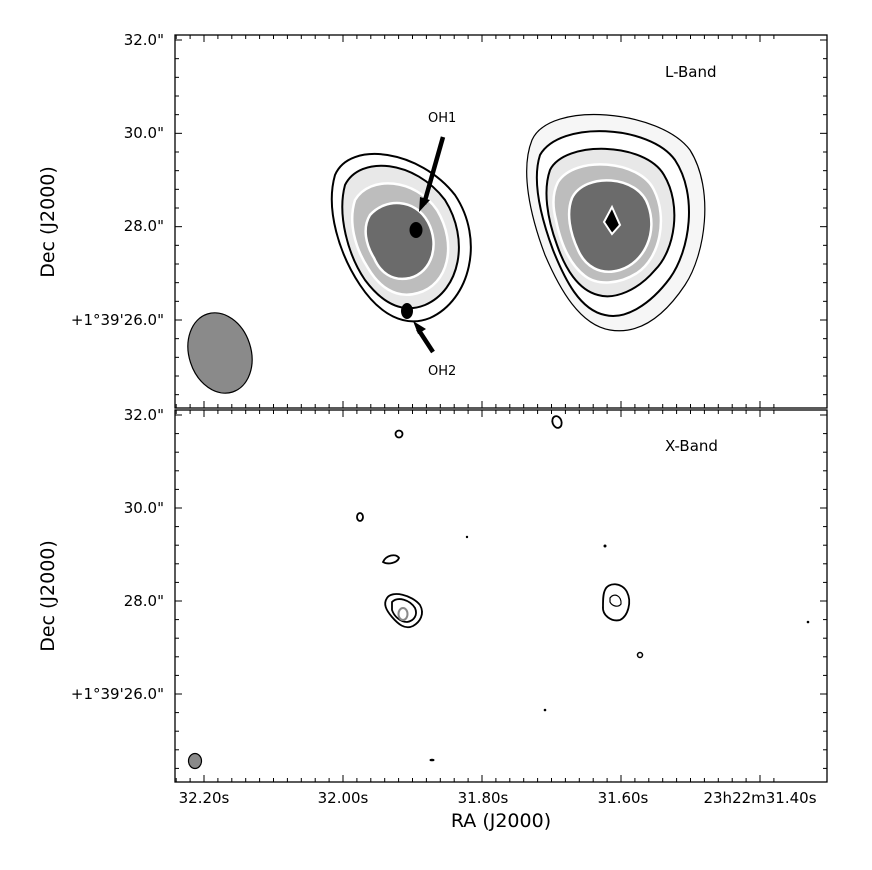  Describe the element at coordinates (195, 761) in the screenshot. I see `x-band-beam` at that location.